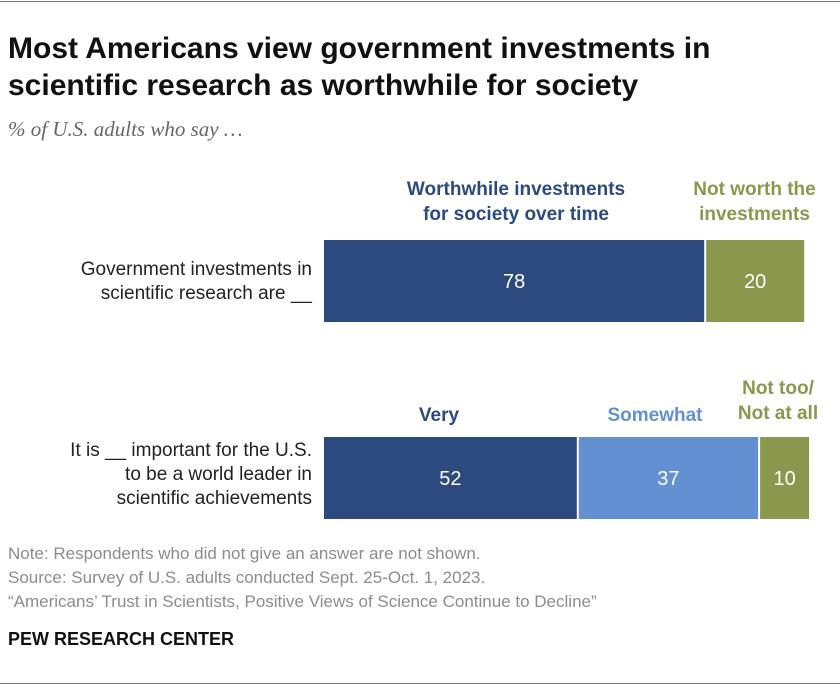 The width and height of the screenshot is (840, 688). Describe the element at coordinates (196, 269) in the screenshot. I see `row-label-1-line-1: Government investments in` at that location.